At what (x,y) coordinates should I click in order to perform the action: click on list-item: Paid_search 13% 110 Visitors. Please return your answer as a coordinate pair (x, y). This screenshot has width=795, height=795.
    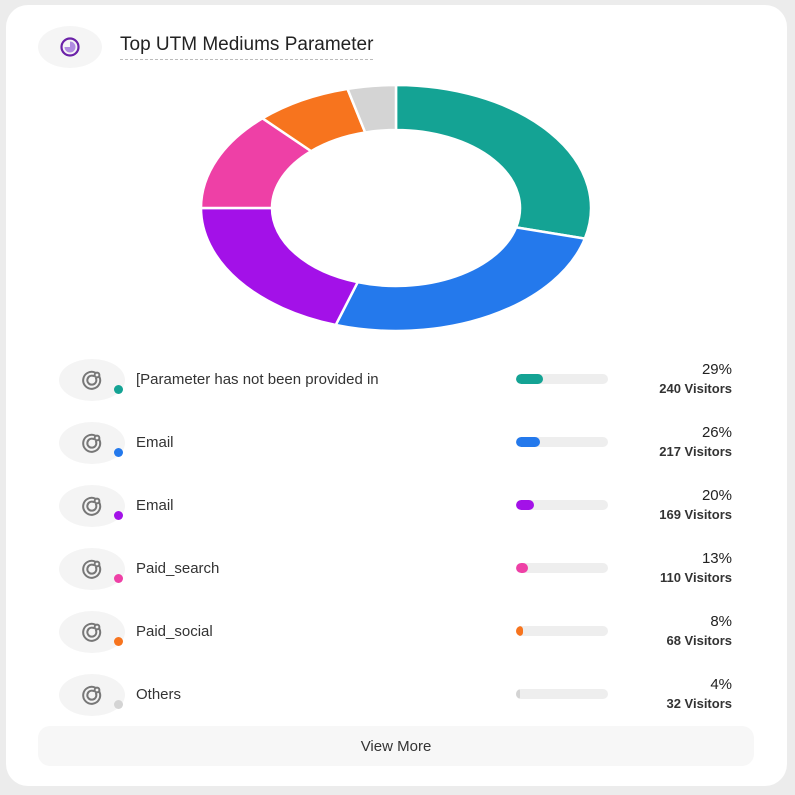
    Looking at the image, I should click on (397, 580).